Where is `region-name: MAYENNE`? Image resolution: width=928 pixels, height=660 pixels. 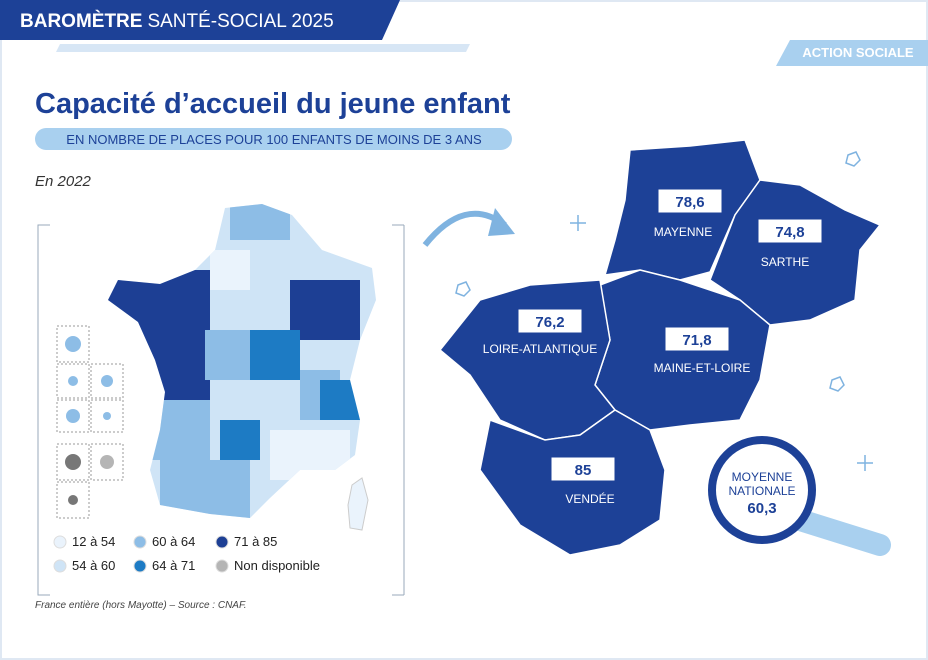 region-name: MAYENNE is located at coordinates (683, 232).